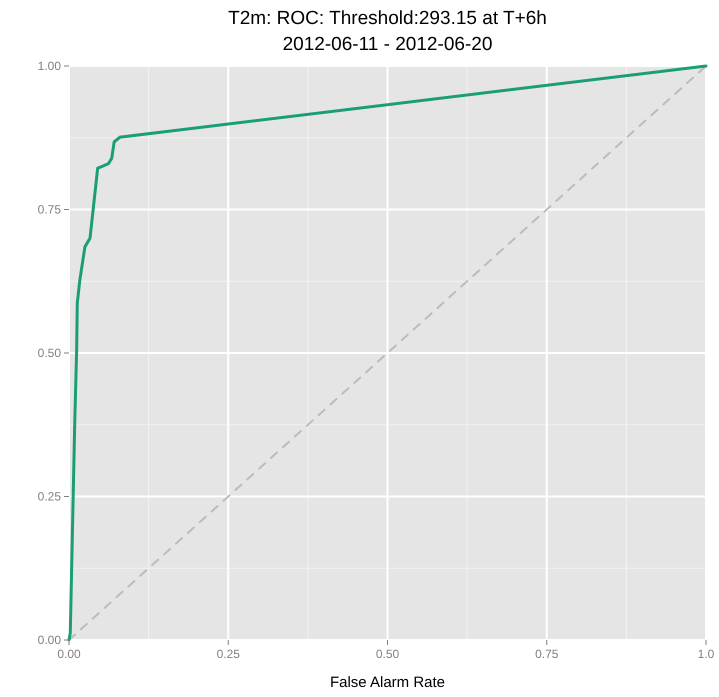  Describe the element at coordinates (228, 654) in the screenshot. I see `x-tick-label: 0.25` at that location.